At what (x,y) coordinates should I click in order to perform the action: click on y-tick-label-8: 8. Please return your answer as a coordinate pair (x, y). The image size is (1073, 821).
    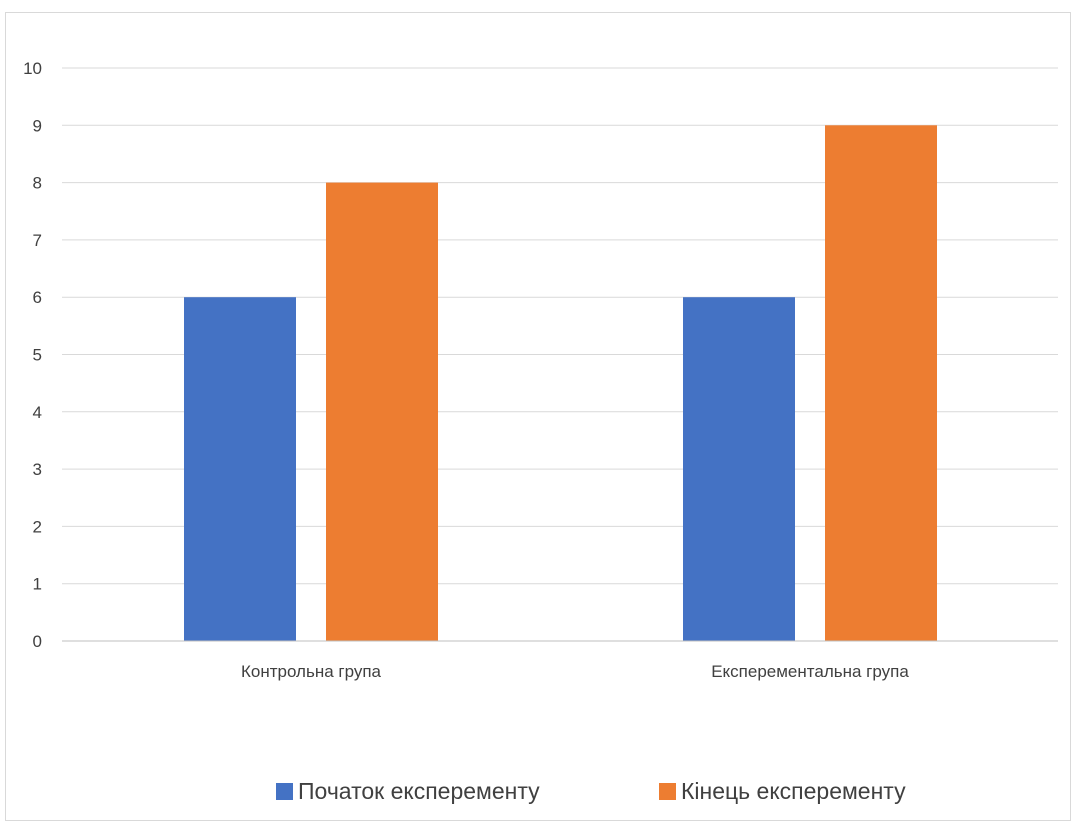
    Looking at the image, I should click on (37, 183).